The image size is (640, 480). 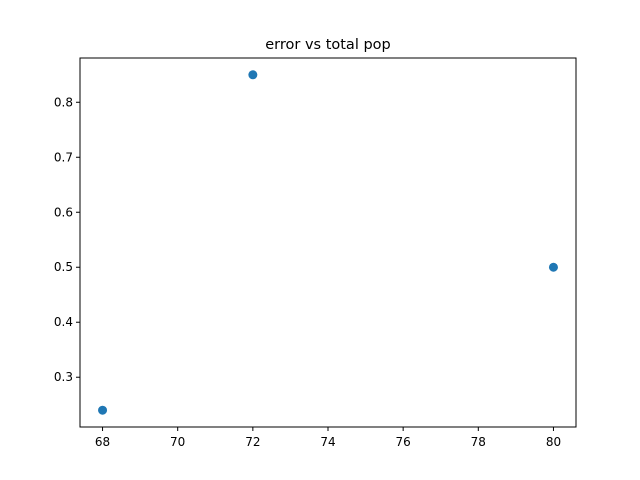 I want to click on x-tick-label: 70, so click(x=177, y=442).